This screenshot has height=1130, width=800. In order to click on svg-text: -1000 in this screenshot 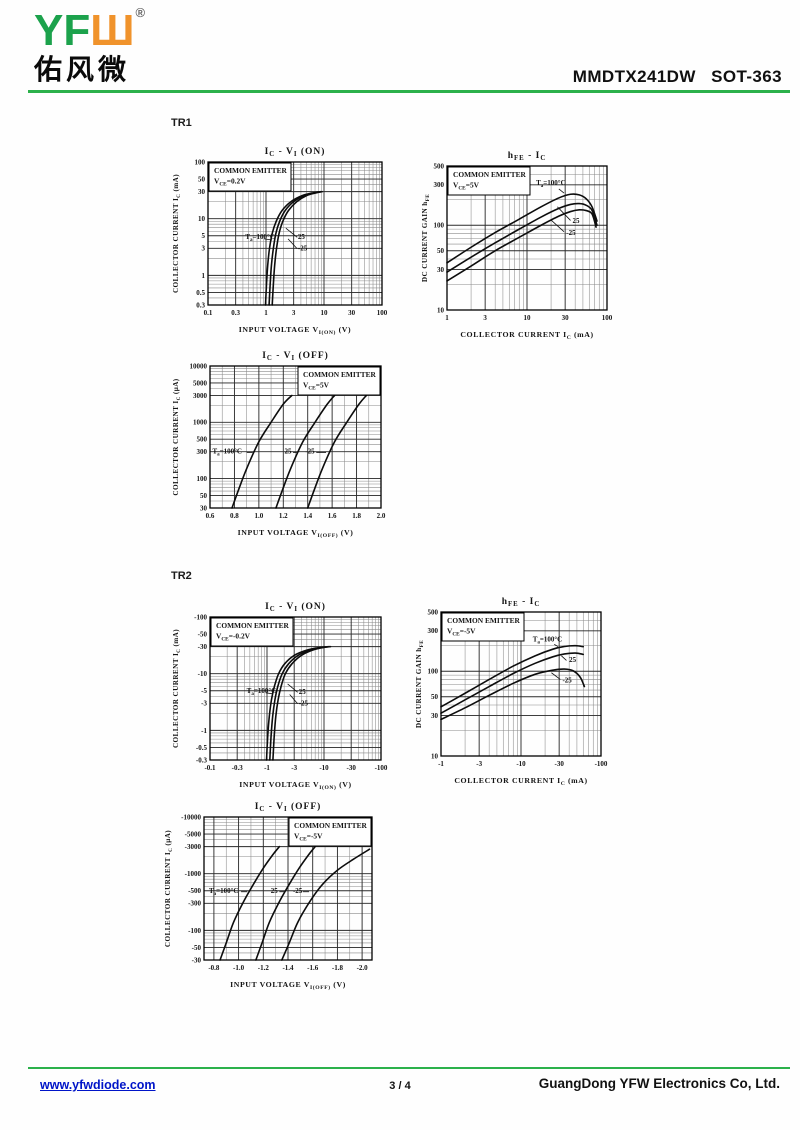, I will do `click(193, 874)`.